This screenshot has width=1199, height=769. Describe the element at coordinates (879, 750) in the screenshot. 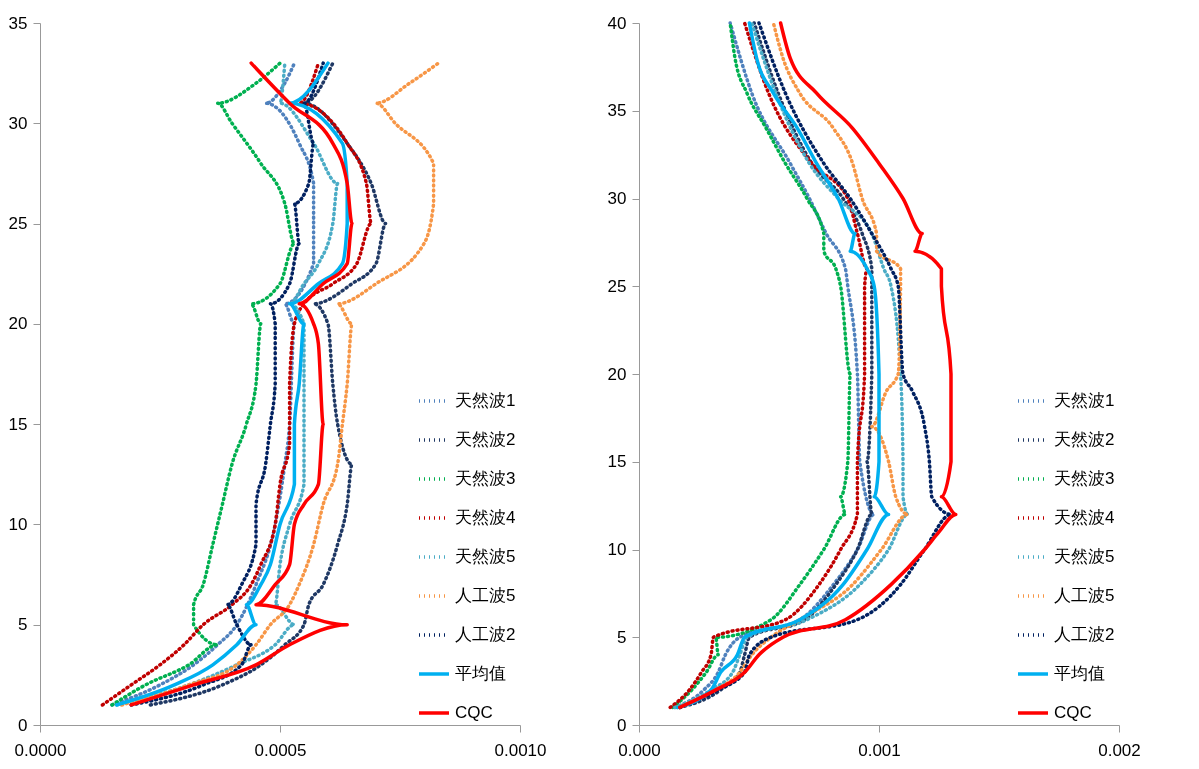

I see `x-tick-label: 0.001` at that location.